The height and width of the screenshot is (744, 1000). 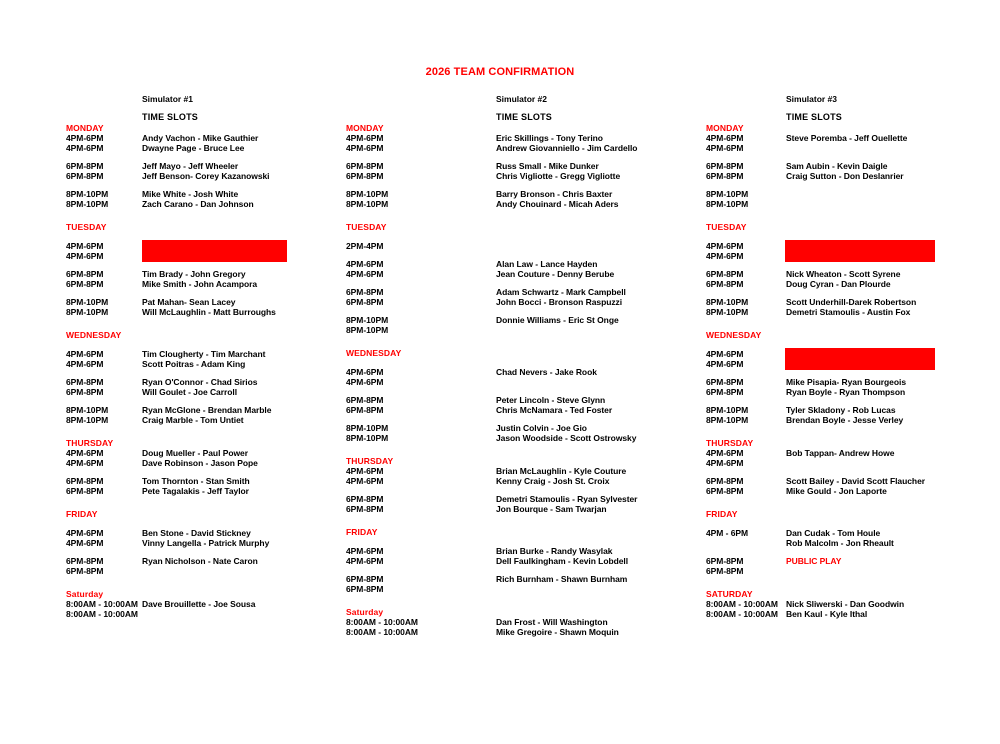 What do you see at coordinates (814, 561) in the screenshot?
I see `public-play-label: PUBLIC PLAY` at bounding box center [814, 561].